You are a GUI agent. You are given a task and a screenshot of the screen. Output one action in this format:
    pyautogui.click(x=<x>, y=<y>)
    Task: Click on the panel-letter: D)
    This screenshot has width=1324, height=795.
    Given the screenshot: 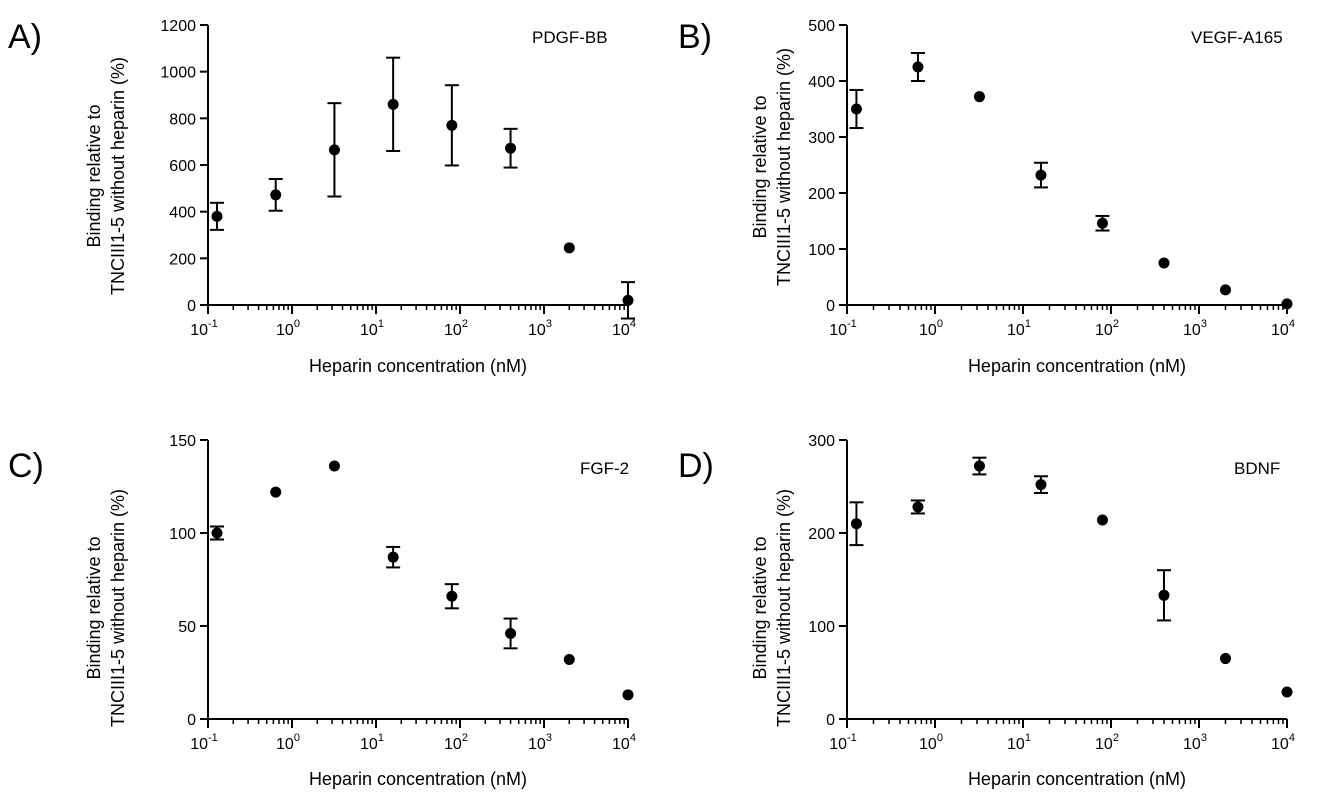 What is the action you would take?
    pyautogui.click(x=696, y=466)
    